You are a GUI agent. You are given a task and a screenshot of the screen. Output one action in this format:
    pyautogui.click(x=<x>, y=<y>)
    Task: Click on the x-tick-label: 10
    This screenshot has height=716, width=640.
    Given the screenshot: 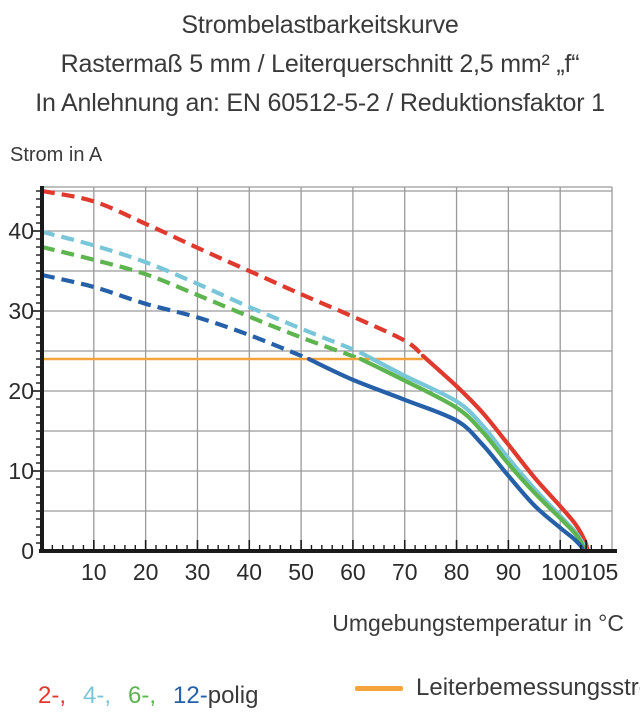 What is the action you would take?
    pyautogui.click(x=94, y=572)
    